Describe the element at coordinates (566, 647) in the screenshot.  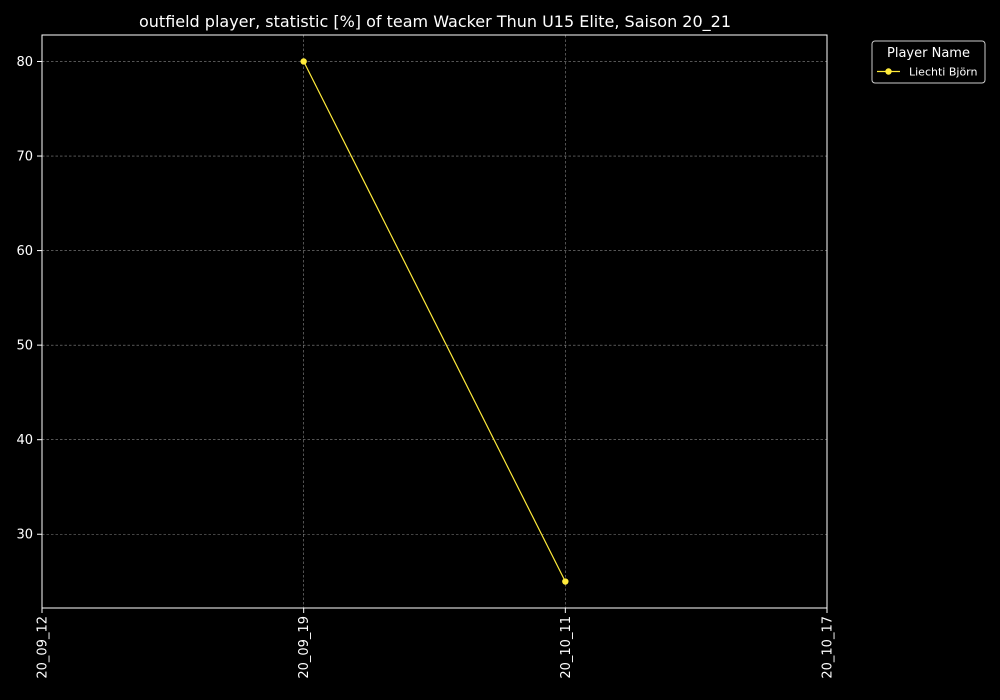
I see `x-tick-label: 20_10_11` at that location.